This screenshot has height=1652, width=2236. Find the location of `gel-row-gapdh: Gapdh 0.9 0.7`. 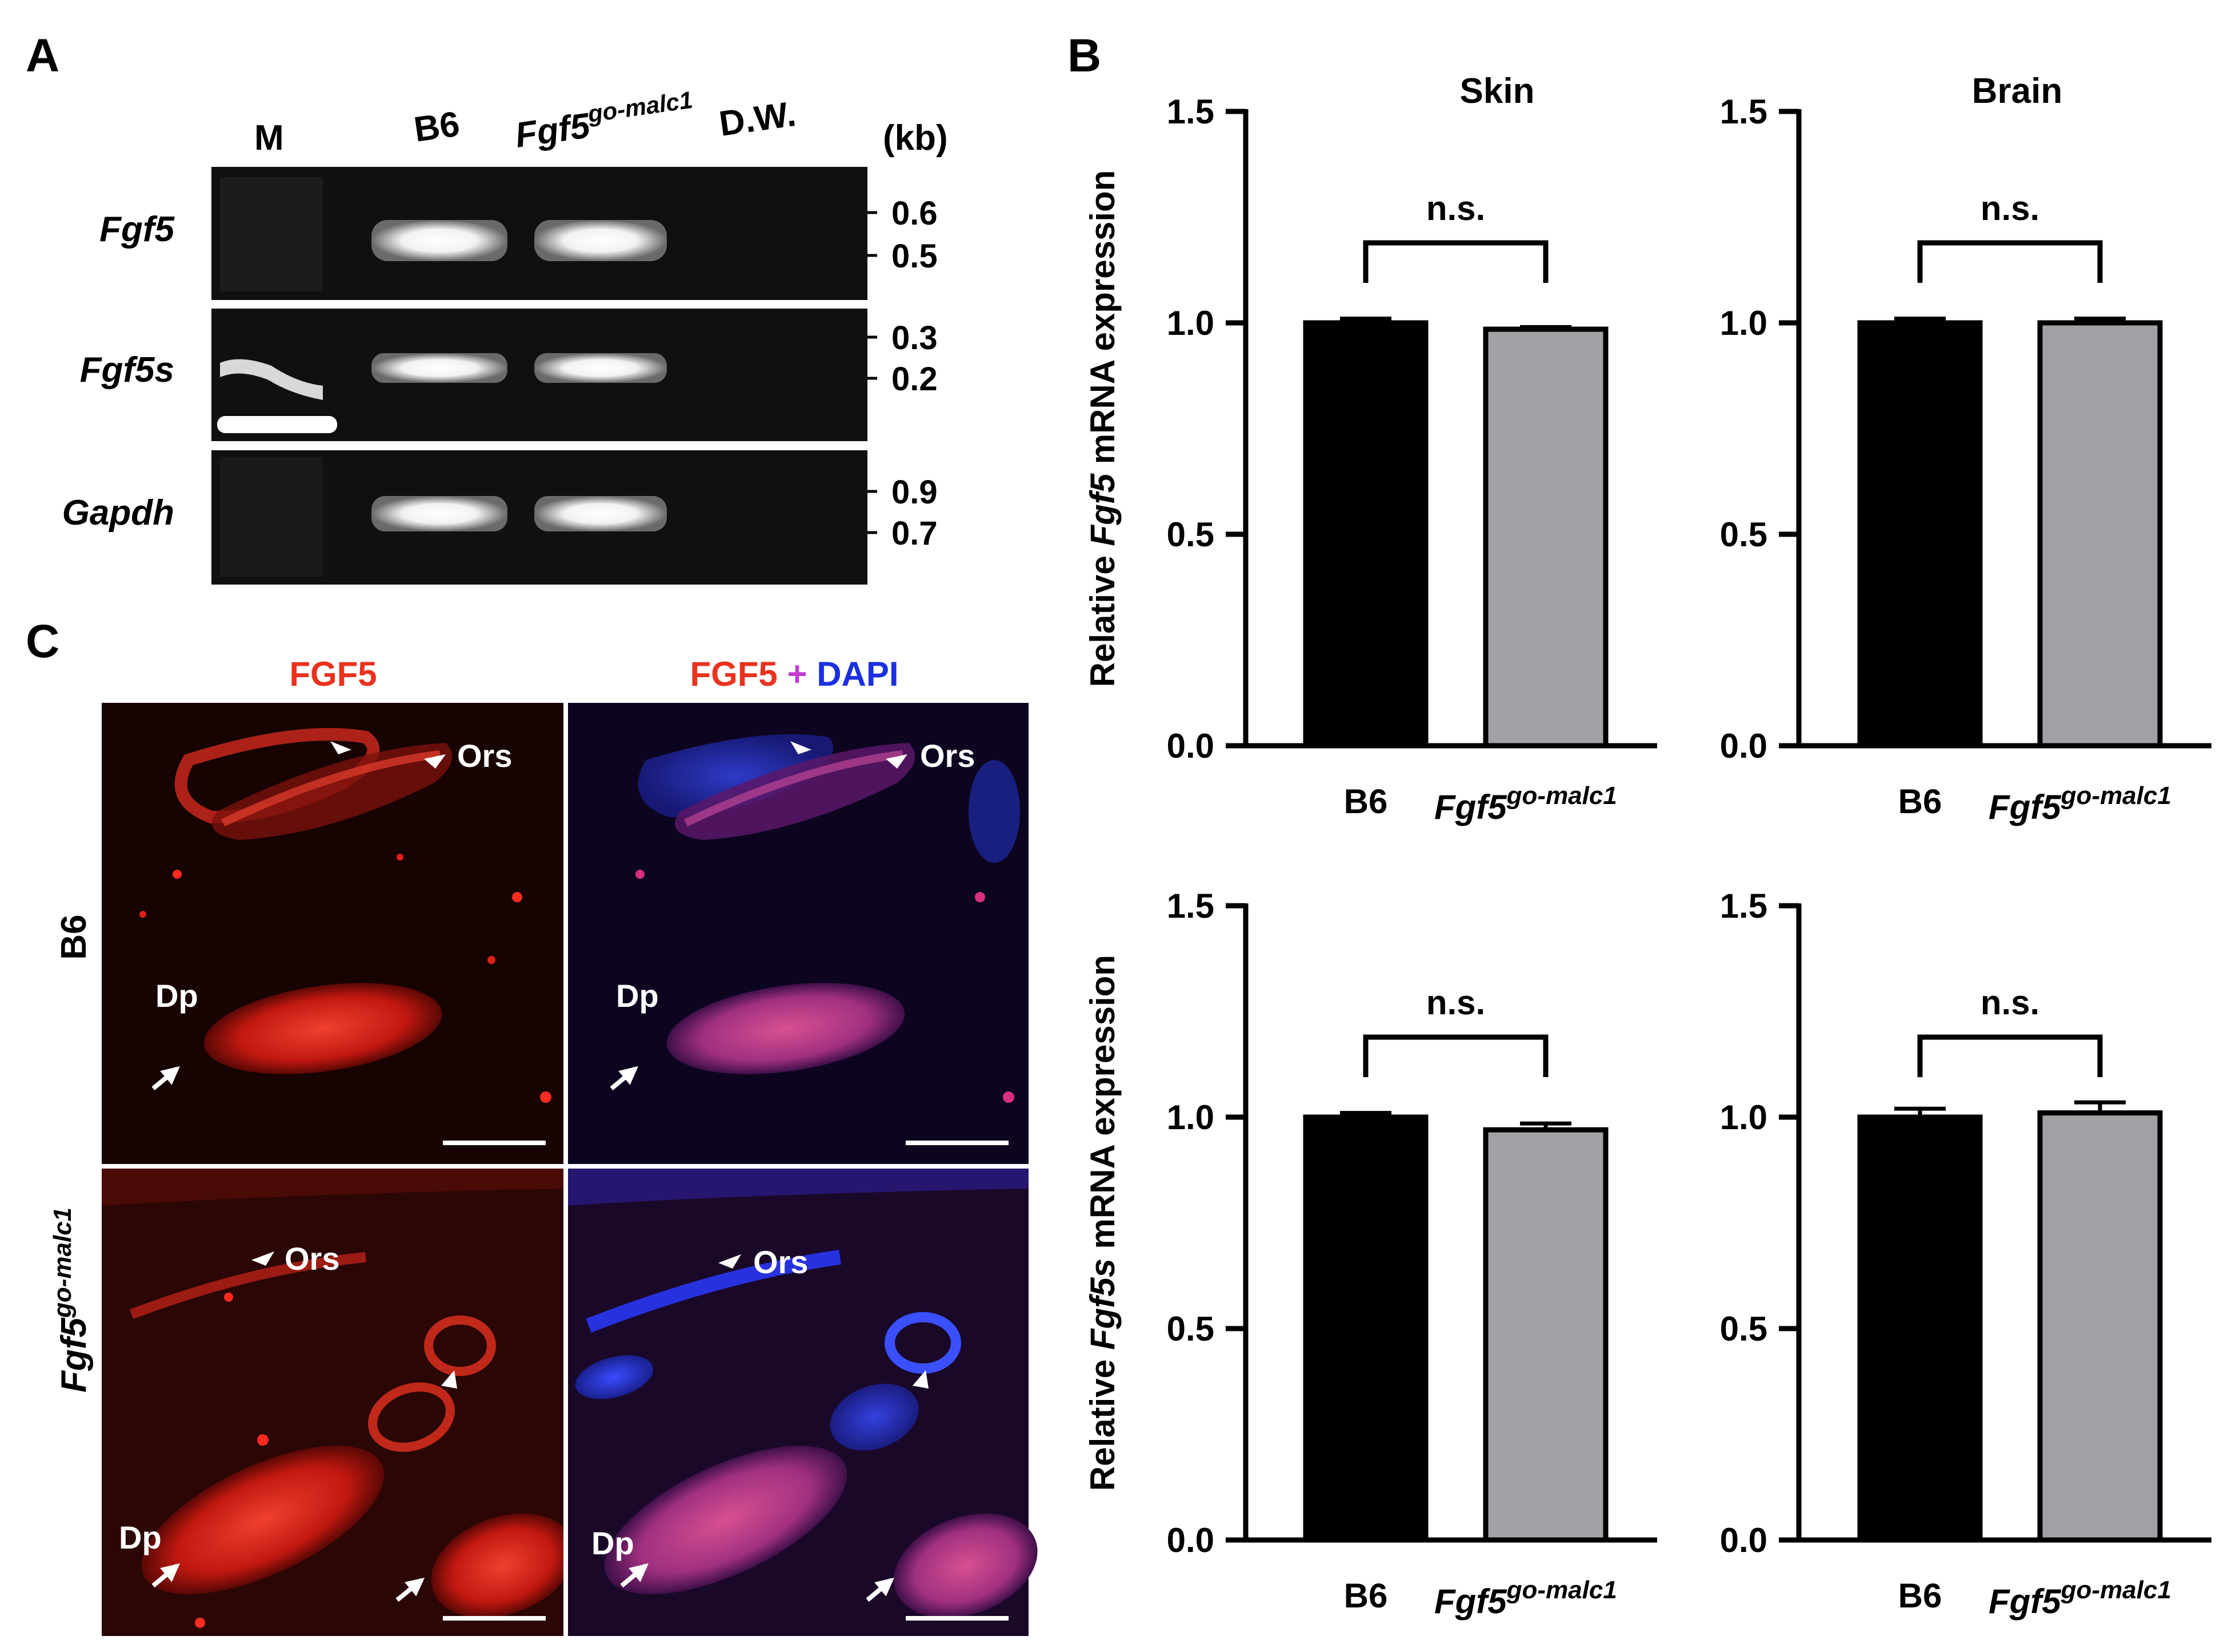

gel-row-gapdh: Gapdh 0.9 0.7 is located at coordinates (500, 517).